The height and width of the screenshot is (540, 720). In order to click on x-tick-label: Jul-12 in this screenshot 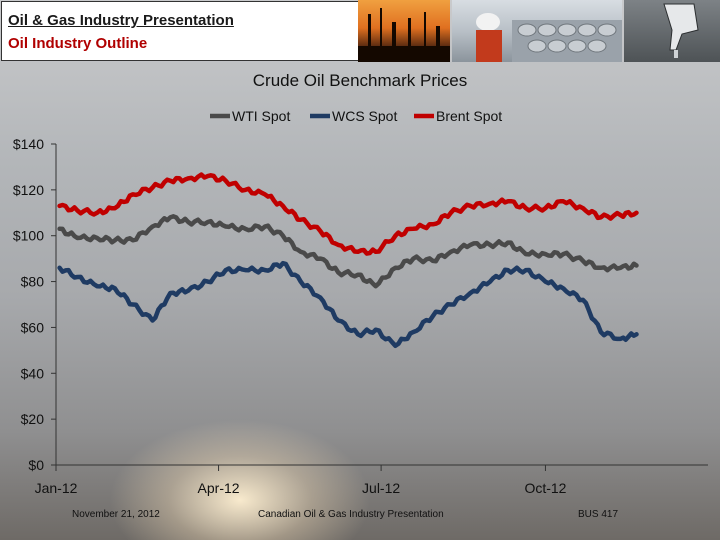, I will do `click(381, 488)`.